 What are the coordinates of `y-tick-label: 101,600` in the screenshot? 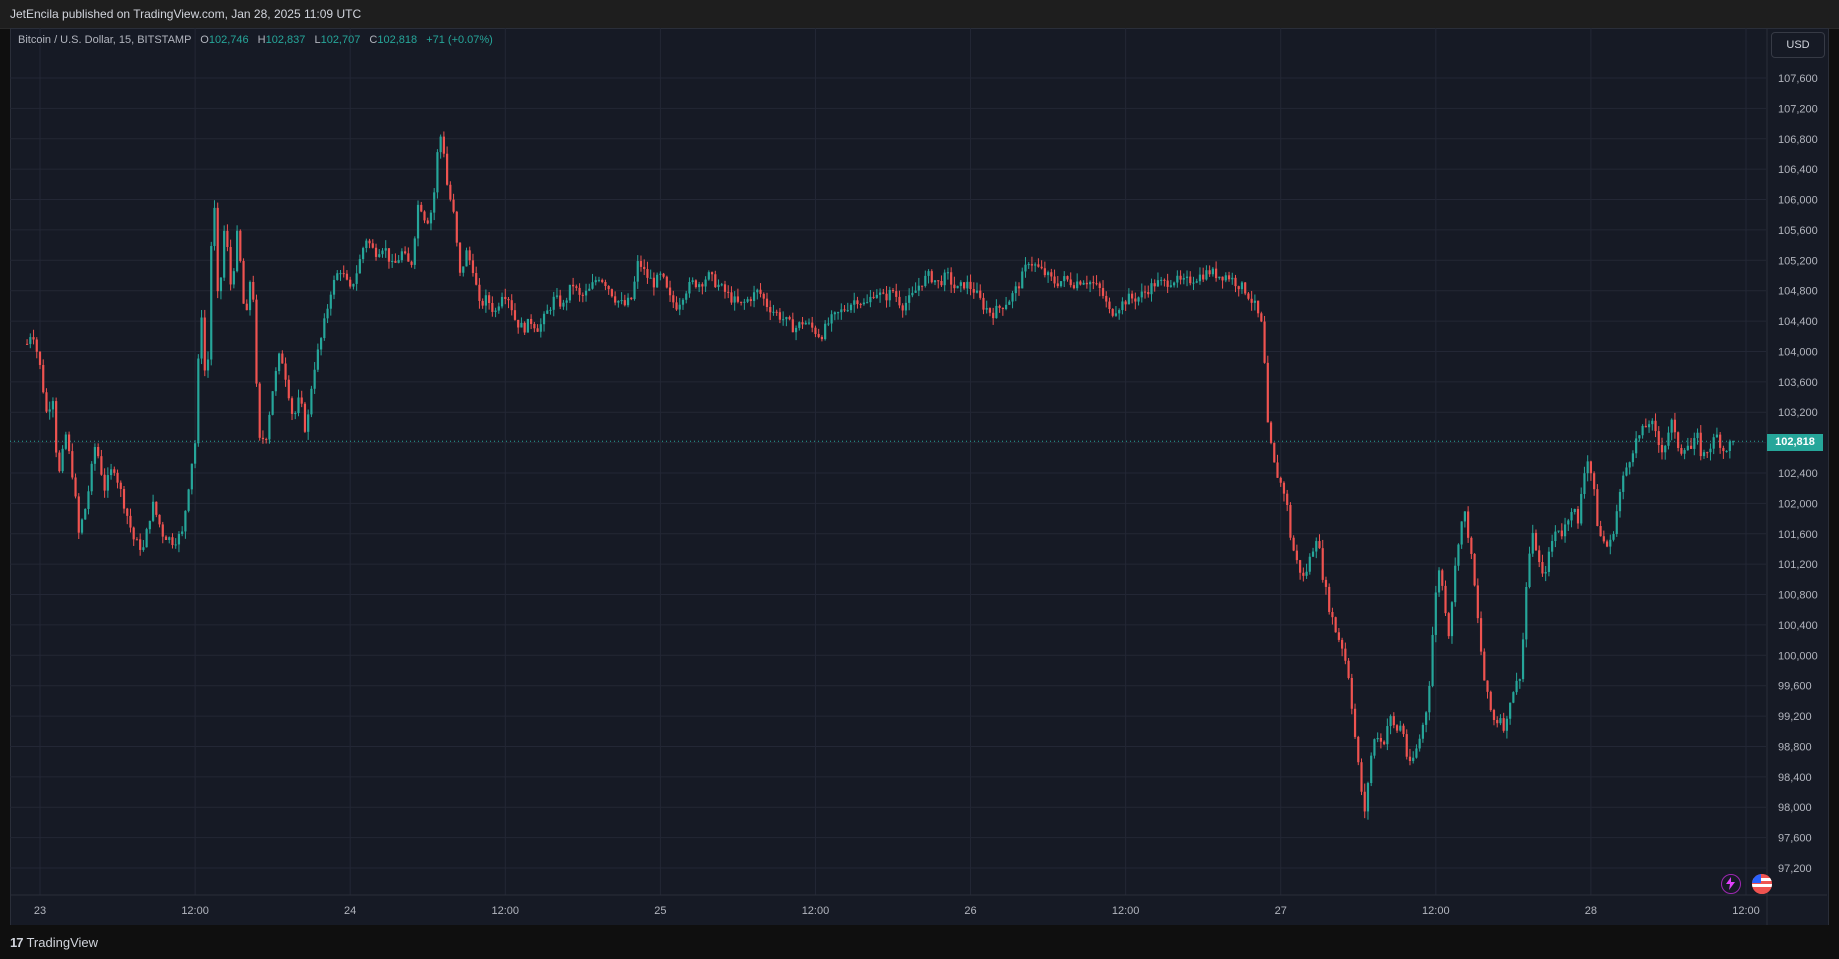 It's located at (1798, 535).